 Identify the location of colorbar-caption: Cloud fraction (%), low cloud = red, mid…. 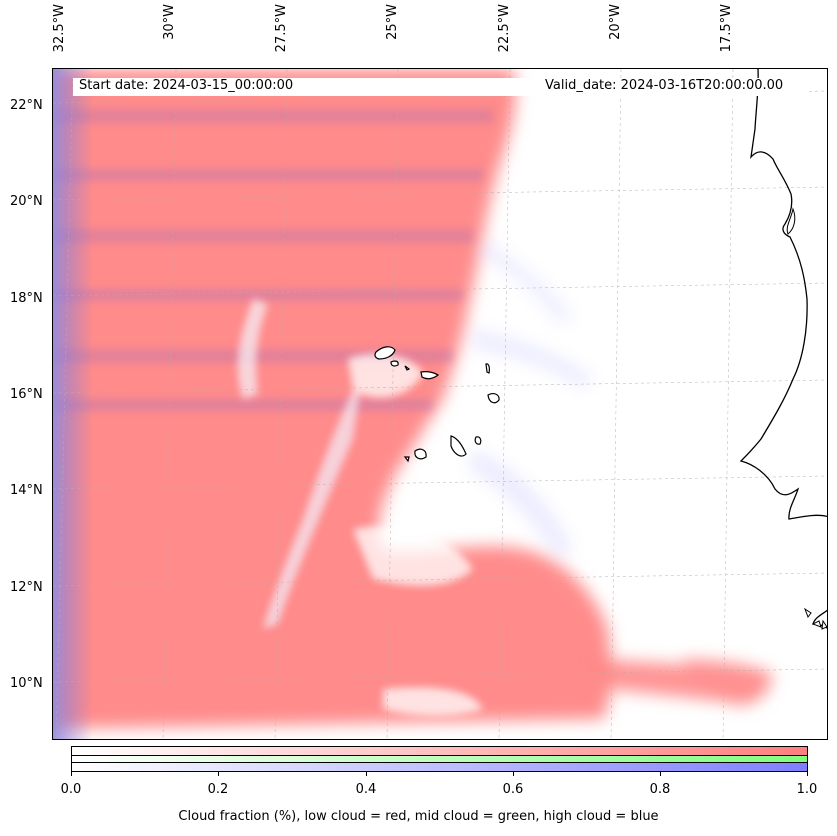
(418, 816).